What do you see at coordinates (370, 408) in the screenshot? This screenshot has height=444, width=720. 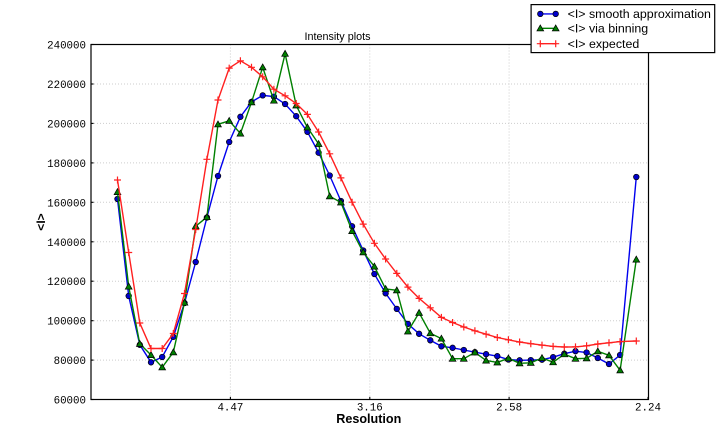 I see `svg-text: 3.16` at bounding box center [370, 408].